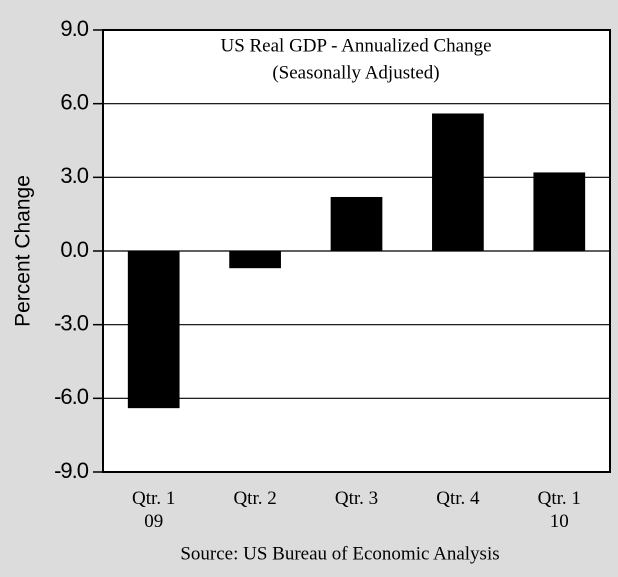 The image size is (618, 577). Describe the element at coordinates (356, 498) in the screenshot. I see `x-tick-label: Qtr. 3` at that location.